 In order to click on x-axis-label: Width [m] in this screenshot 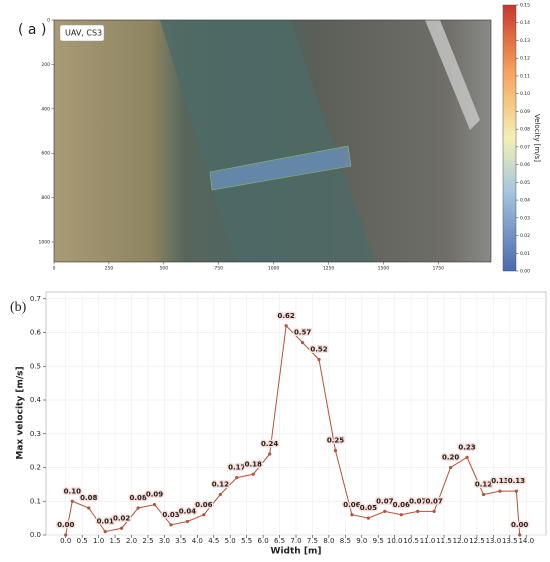, I will do `click(296, 552)`.